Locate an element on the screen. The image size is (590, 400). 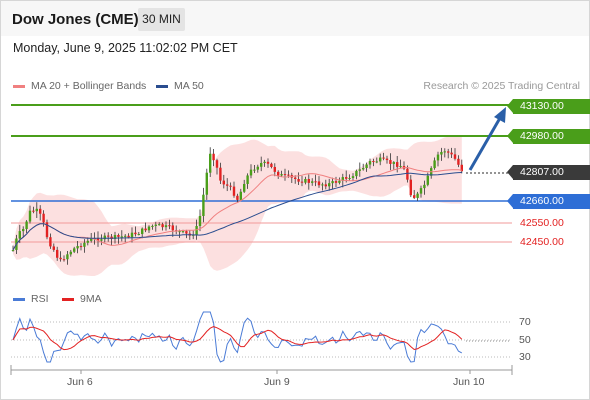
projection-arrow is located at coordinates (485, 144).